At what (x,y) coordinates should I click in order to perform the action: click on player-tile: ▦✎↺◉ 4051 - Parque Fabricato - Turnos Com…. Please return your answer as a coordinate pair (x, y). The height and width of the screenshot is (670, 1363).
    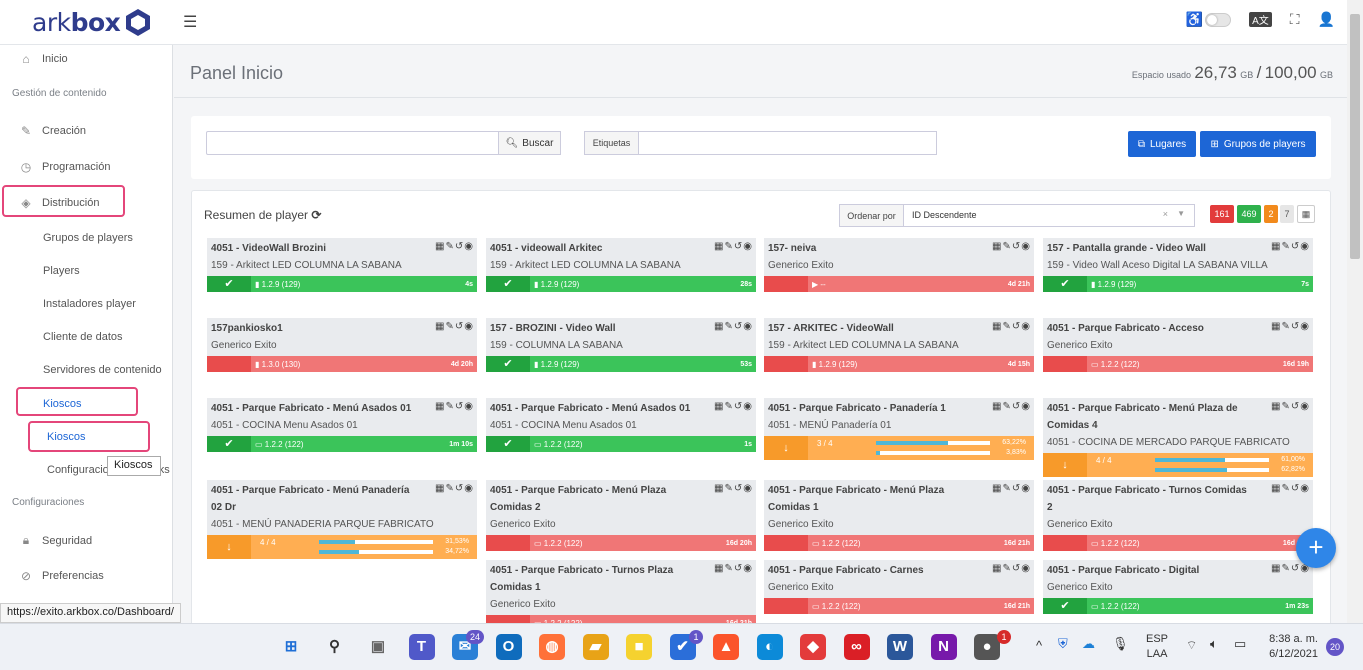
    Looking at the image, I should click on (1178, 515).